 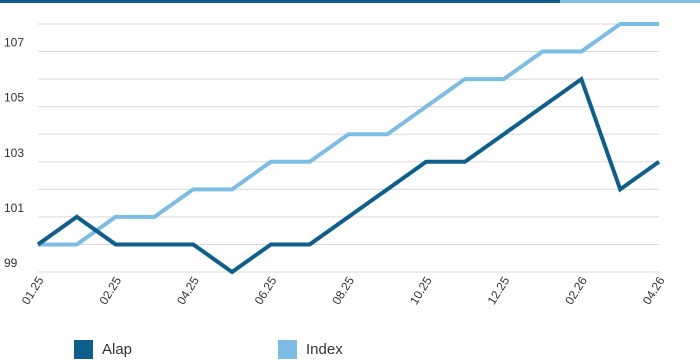 What do you see at coordinates (11, 263) in the screenshot?
I see `y-tick-label: 99` at bounding box center [11, 263].